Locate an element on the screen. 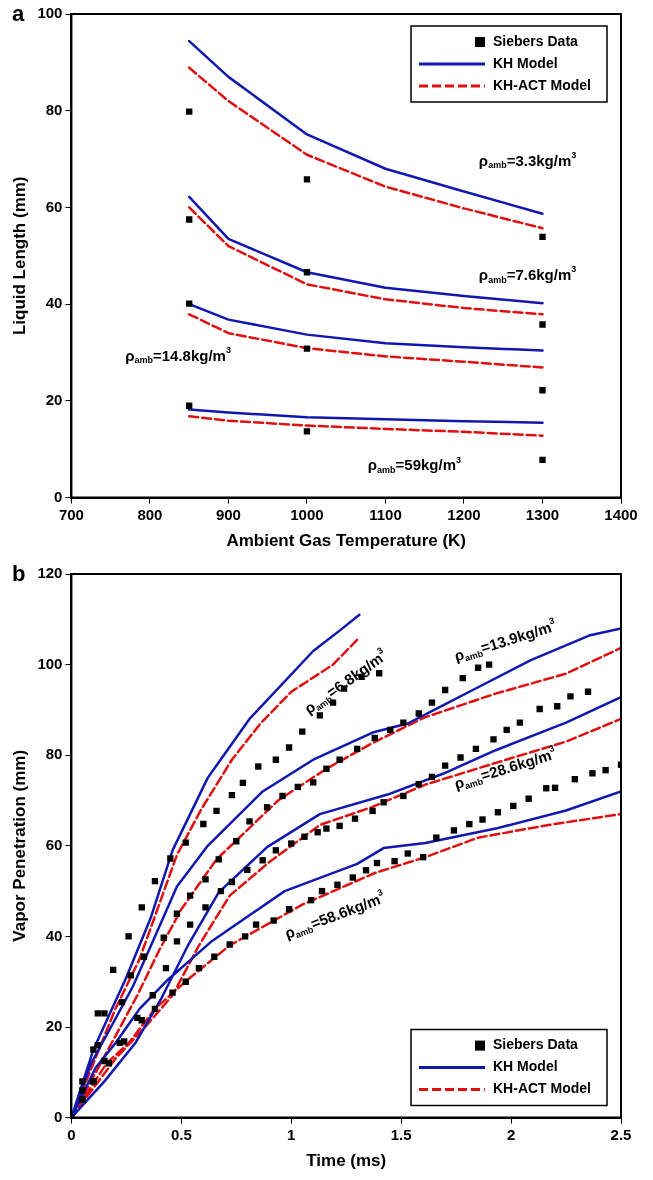 The height and width of the screenshot is (1180, 653). x-tick-label: 2.5 is located at coordinates (621, 1134).